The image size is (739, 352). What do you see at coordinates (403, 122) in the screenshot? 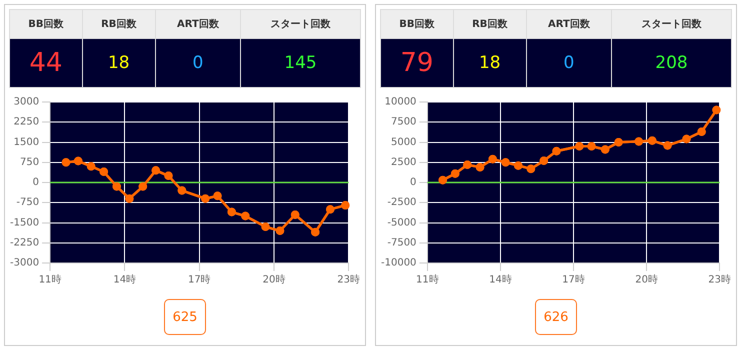
I see `y-tick-label: 7500` at bounding box center [403, 122].